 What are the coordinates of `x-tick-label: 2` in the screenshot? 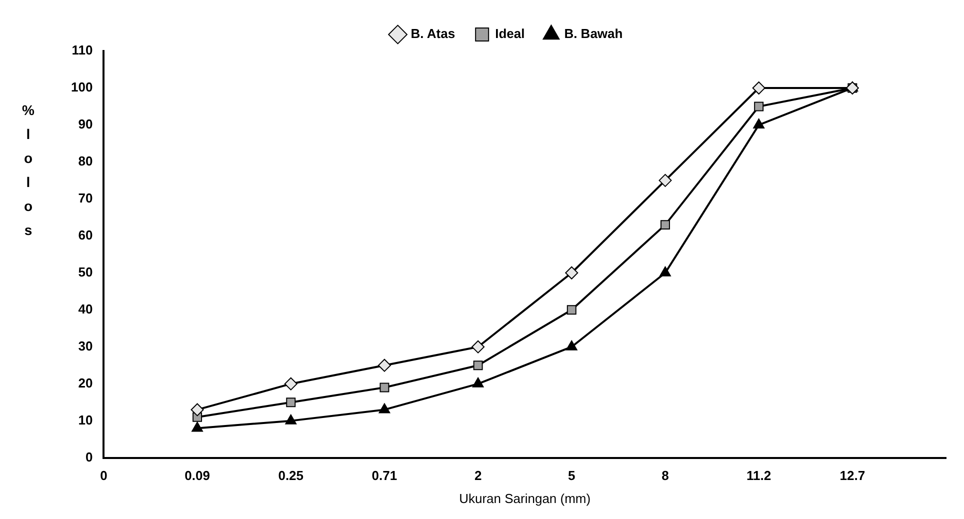 It's located at (478, 476).